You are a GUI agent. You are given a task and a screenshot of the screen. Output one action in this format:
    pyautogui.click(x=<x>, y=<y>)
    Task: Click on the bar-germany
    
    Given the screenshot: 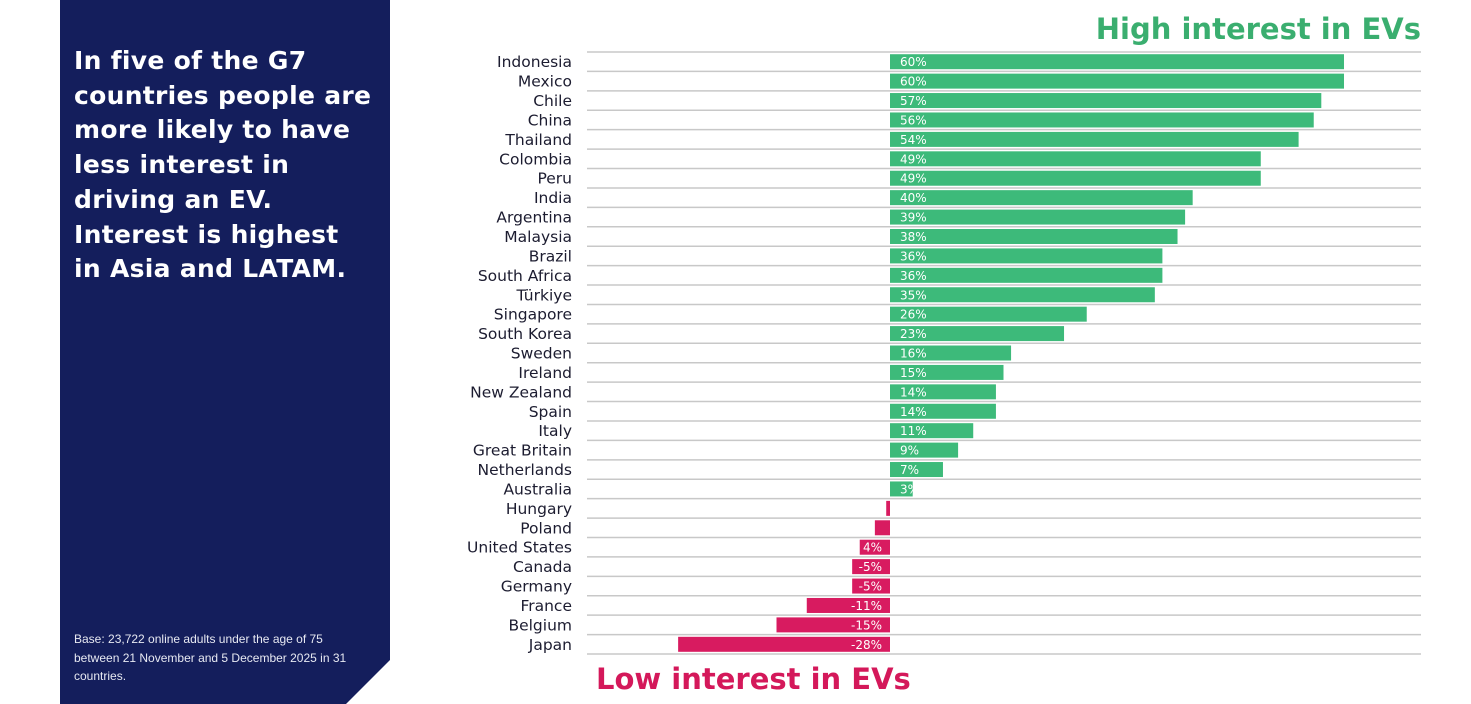 What is the action you would take?
    pyautogui.click(x=871, y=586)
    